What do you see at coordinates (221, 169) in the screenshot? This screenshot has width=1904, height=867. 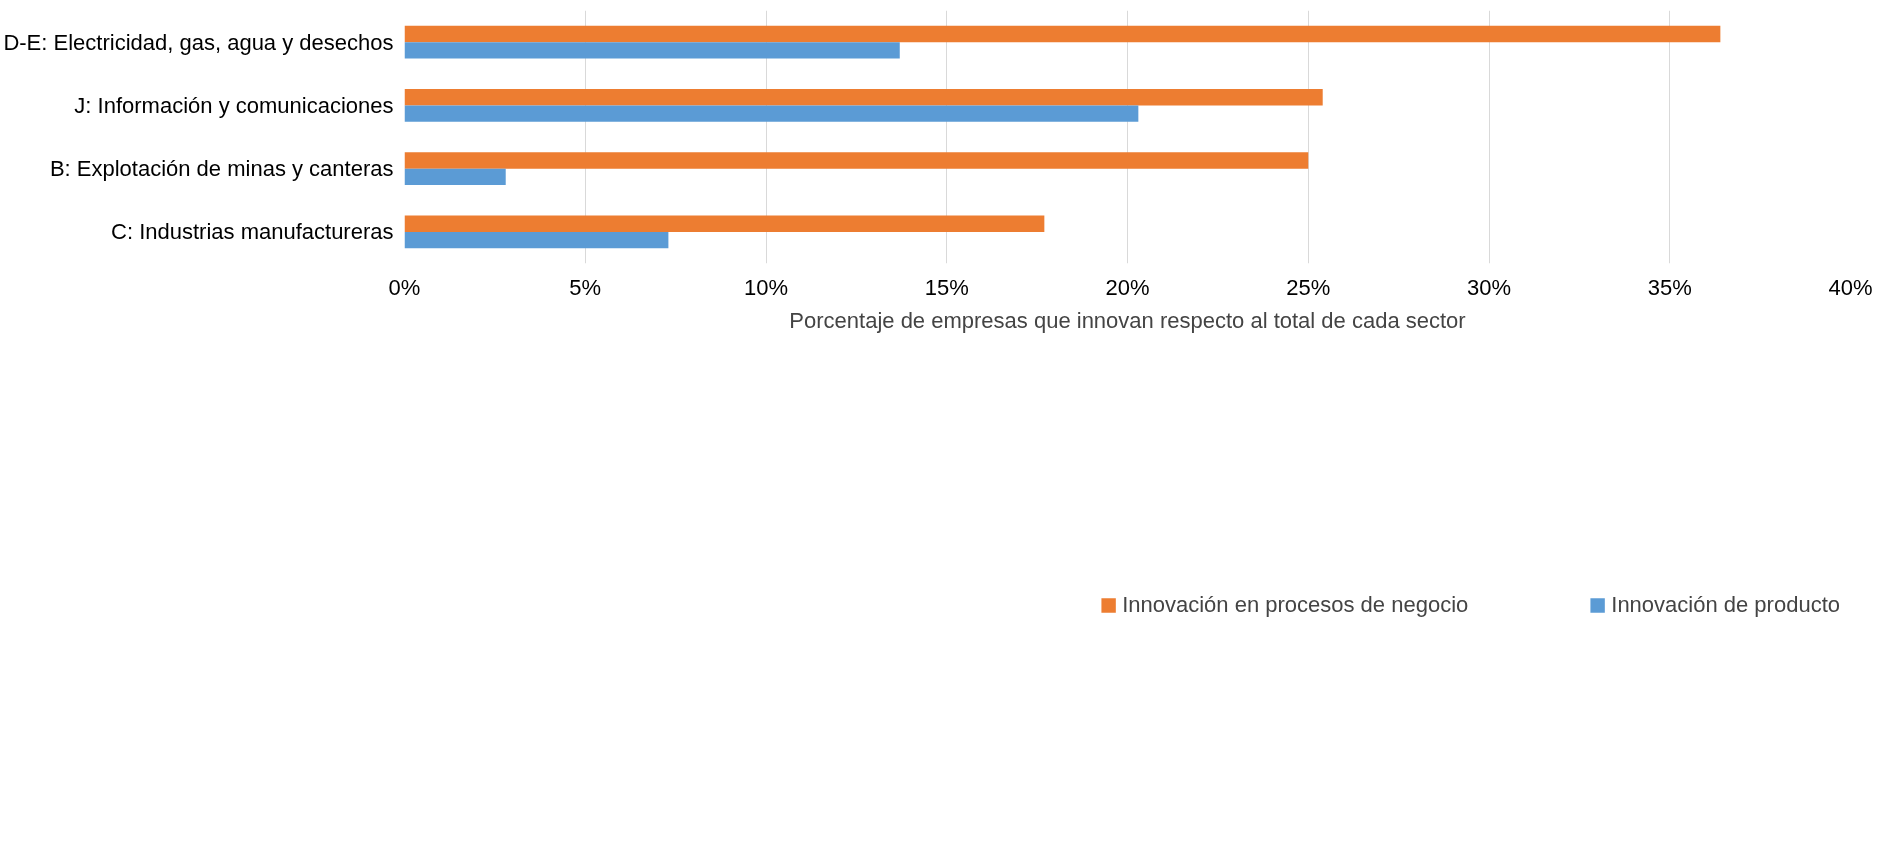 I see `y-tick-label: B: Explotación de minas y canteras` at bounding box center [221, 169].